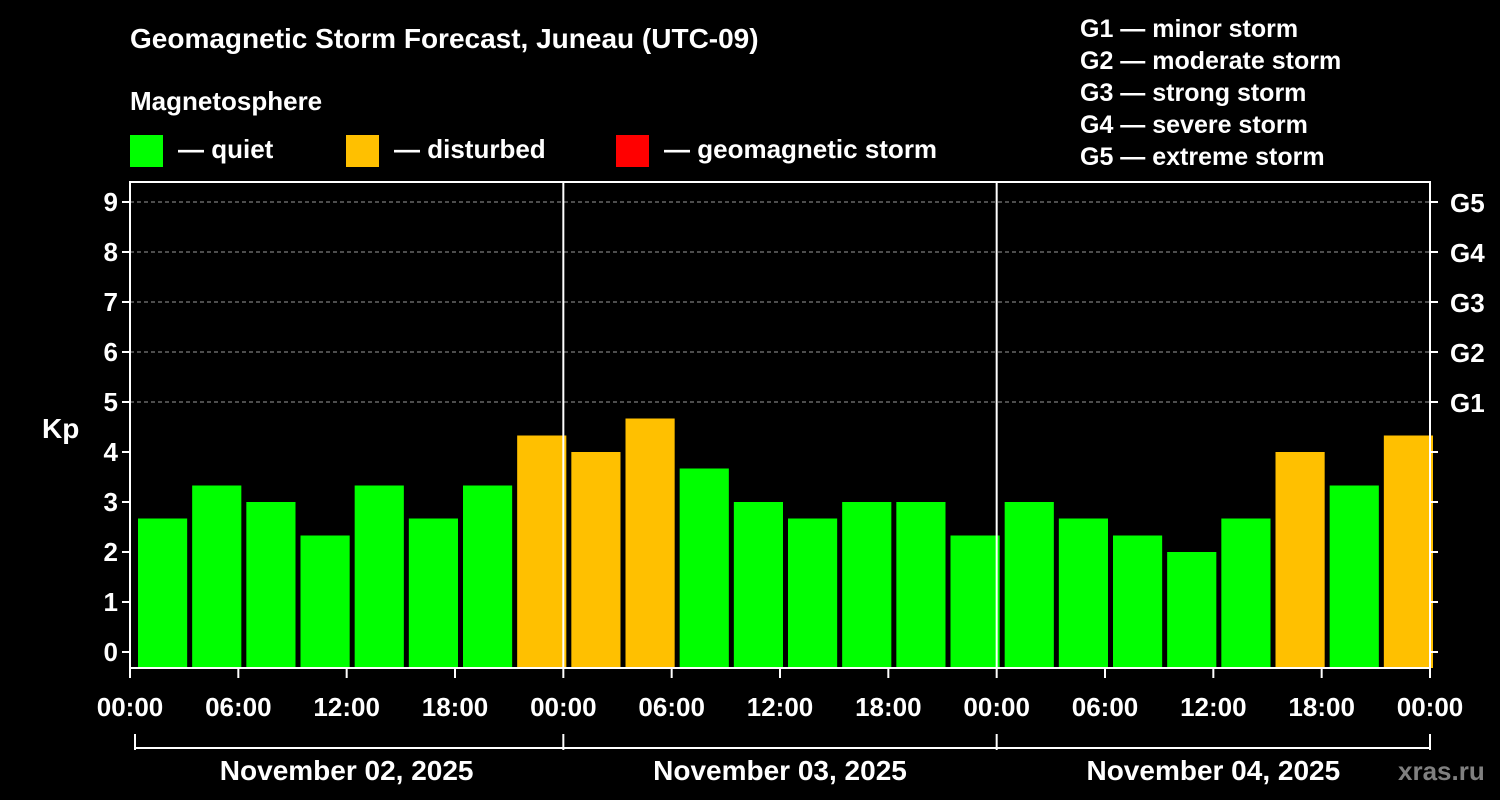  I want to click on y-tick-label: 5, so click(111, 402).